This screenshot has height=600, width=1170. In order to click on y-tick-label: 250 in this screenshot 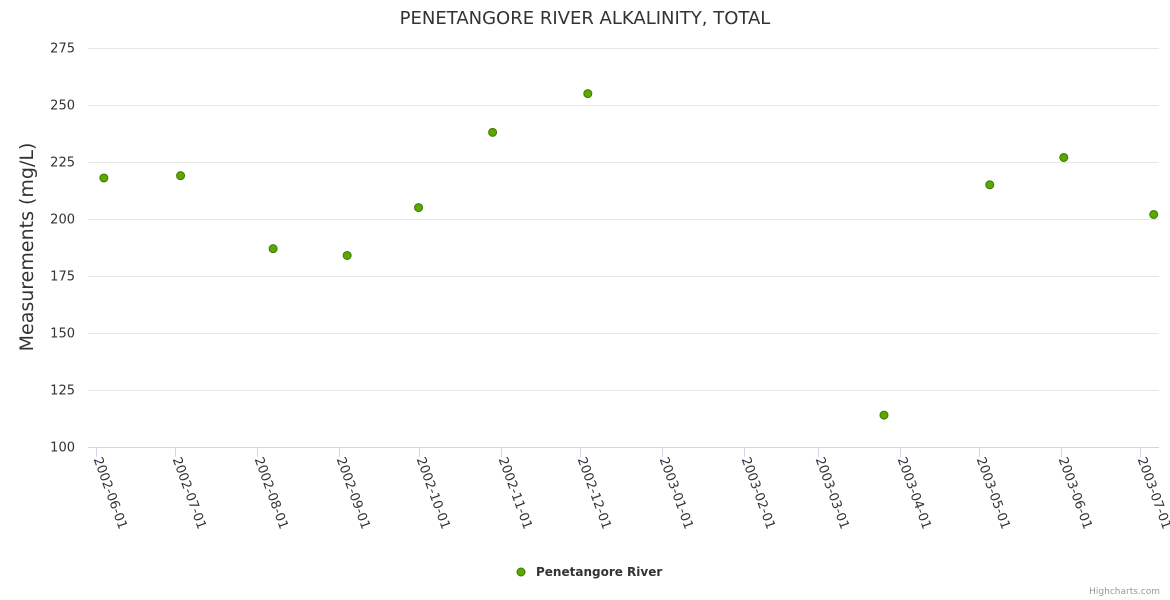, I will do `click(62, 106)`.